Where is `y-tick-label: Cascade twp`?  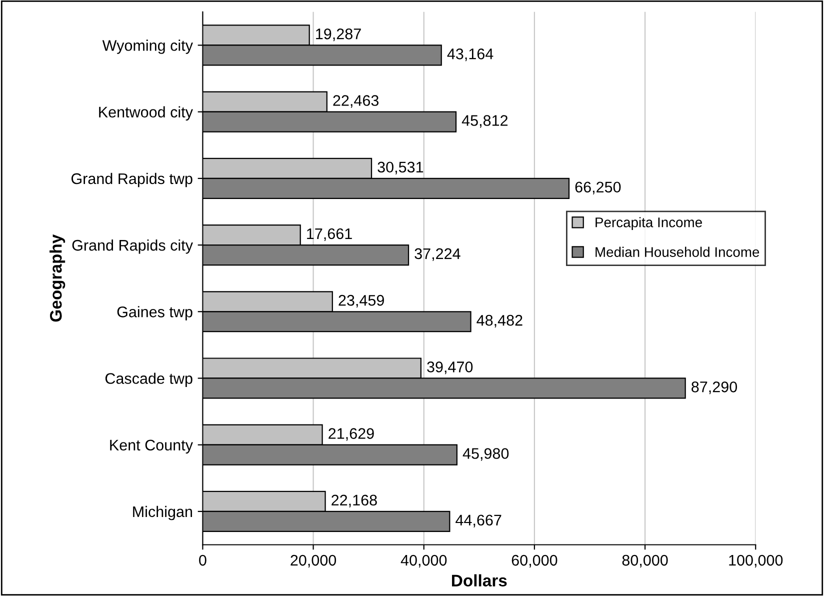
y-tick-label: Cascade twp is located at coordinates (148, 379).